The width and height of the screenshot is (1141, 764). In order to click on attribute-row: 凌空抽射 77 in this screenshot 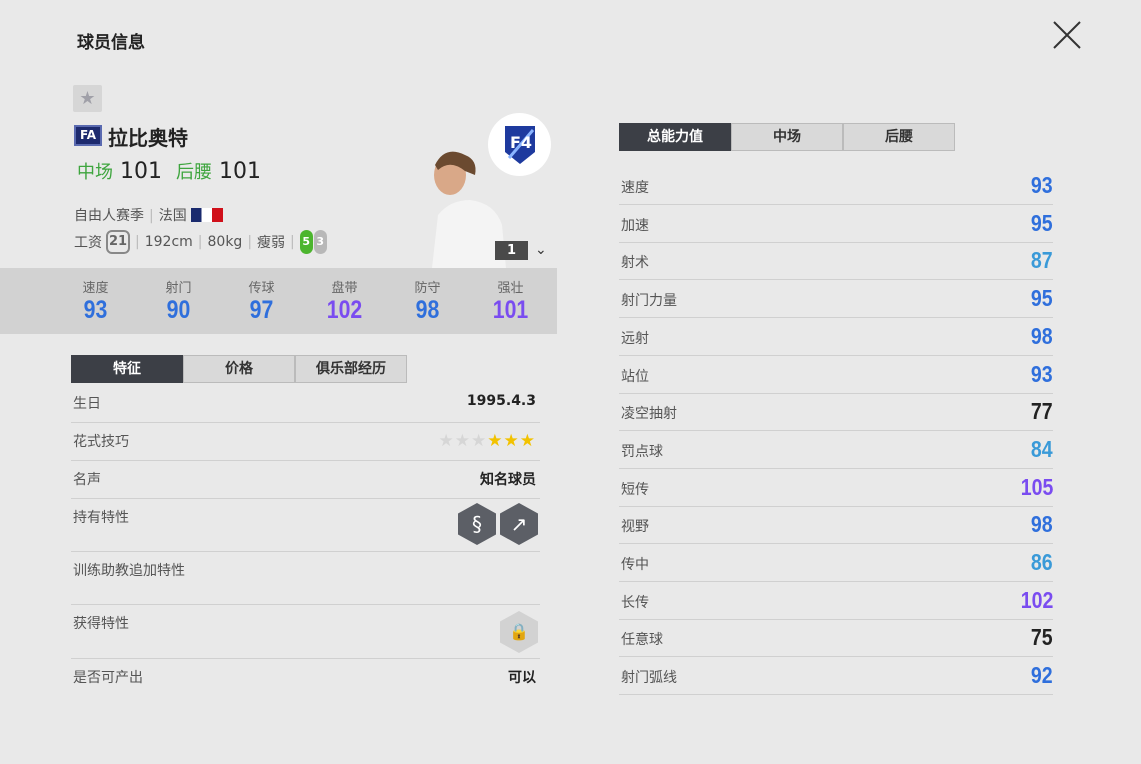, I will do `click(836, 412)`.